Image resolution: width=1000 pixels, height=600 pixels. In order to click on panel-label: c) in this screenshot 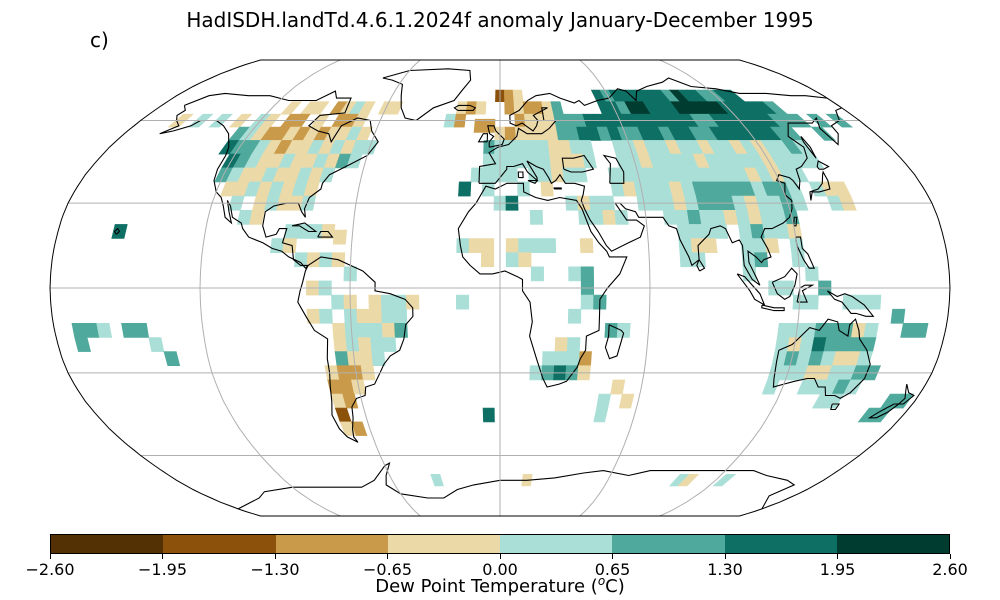, I will do `click(99, 40)`.